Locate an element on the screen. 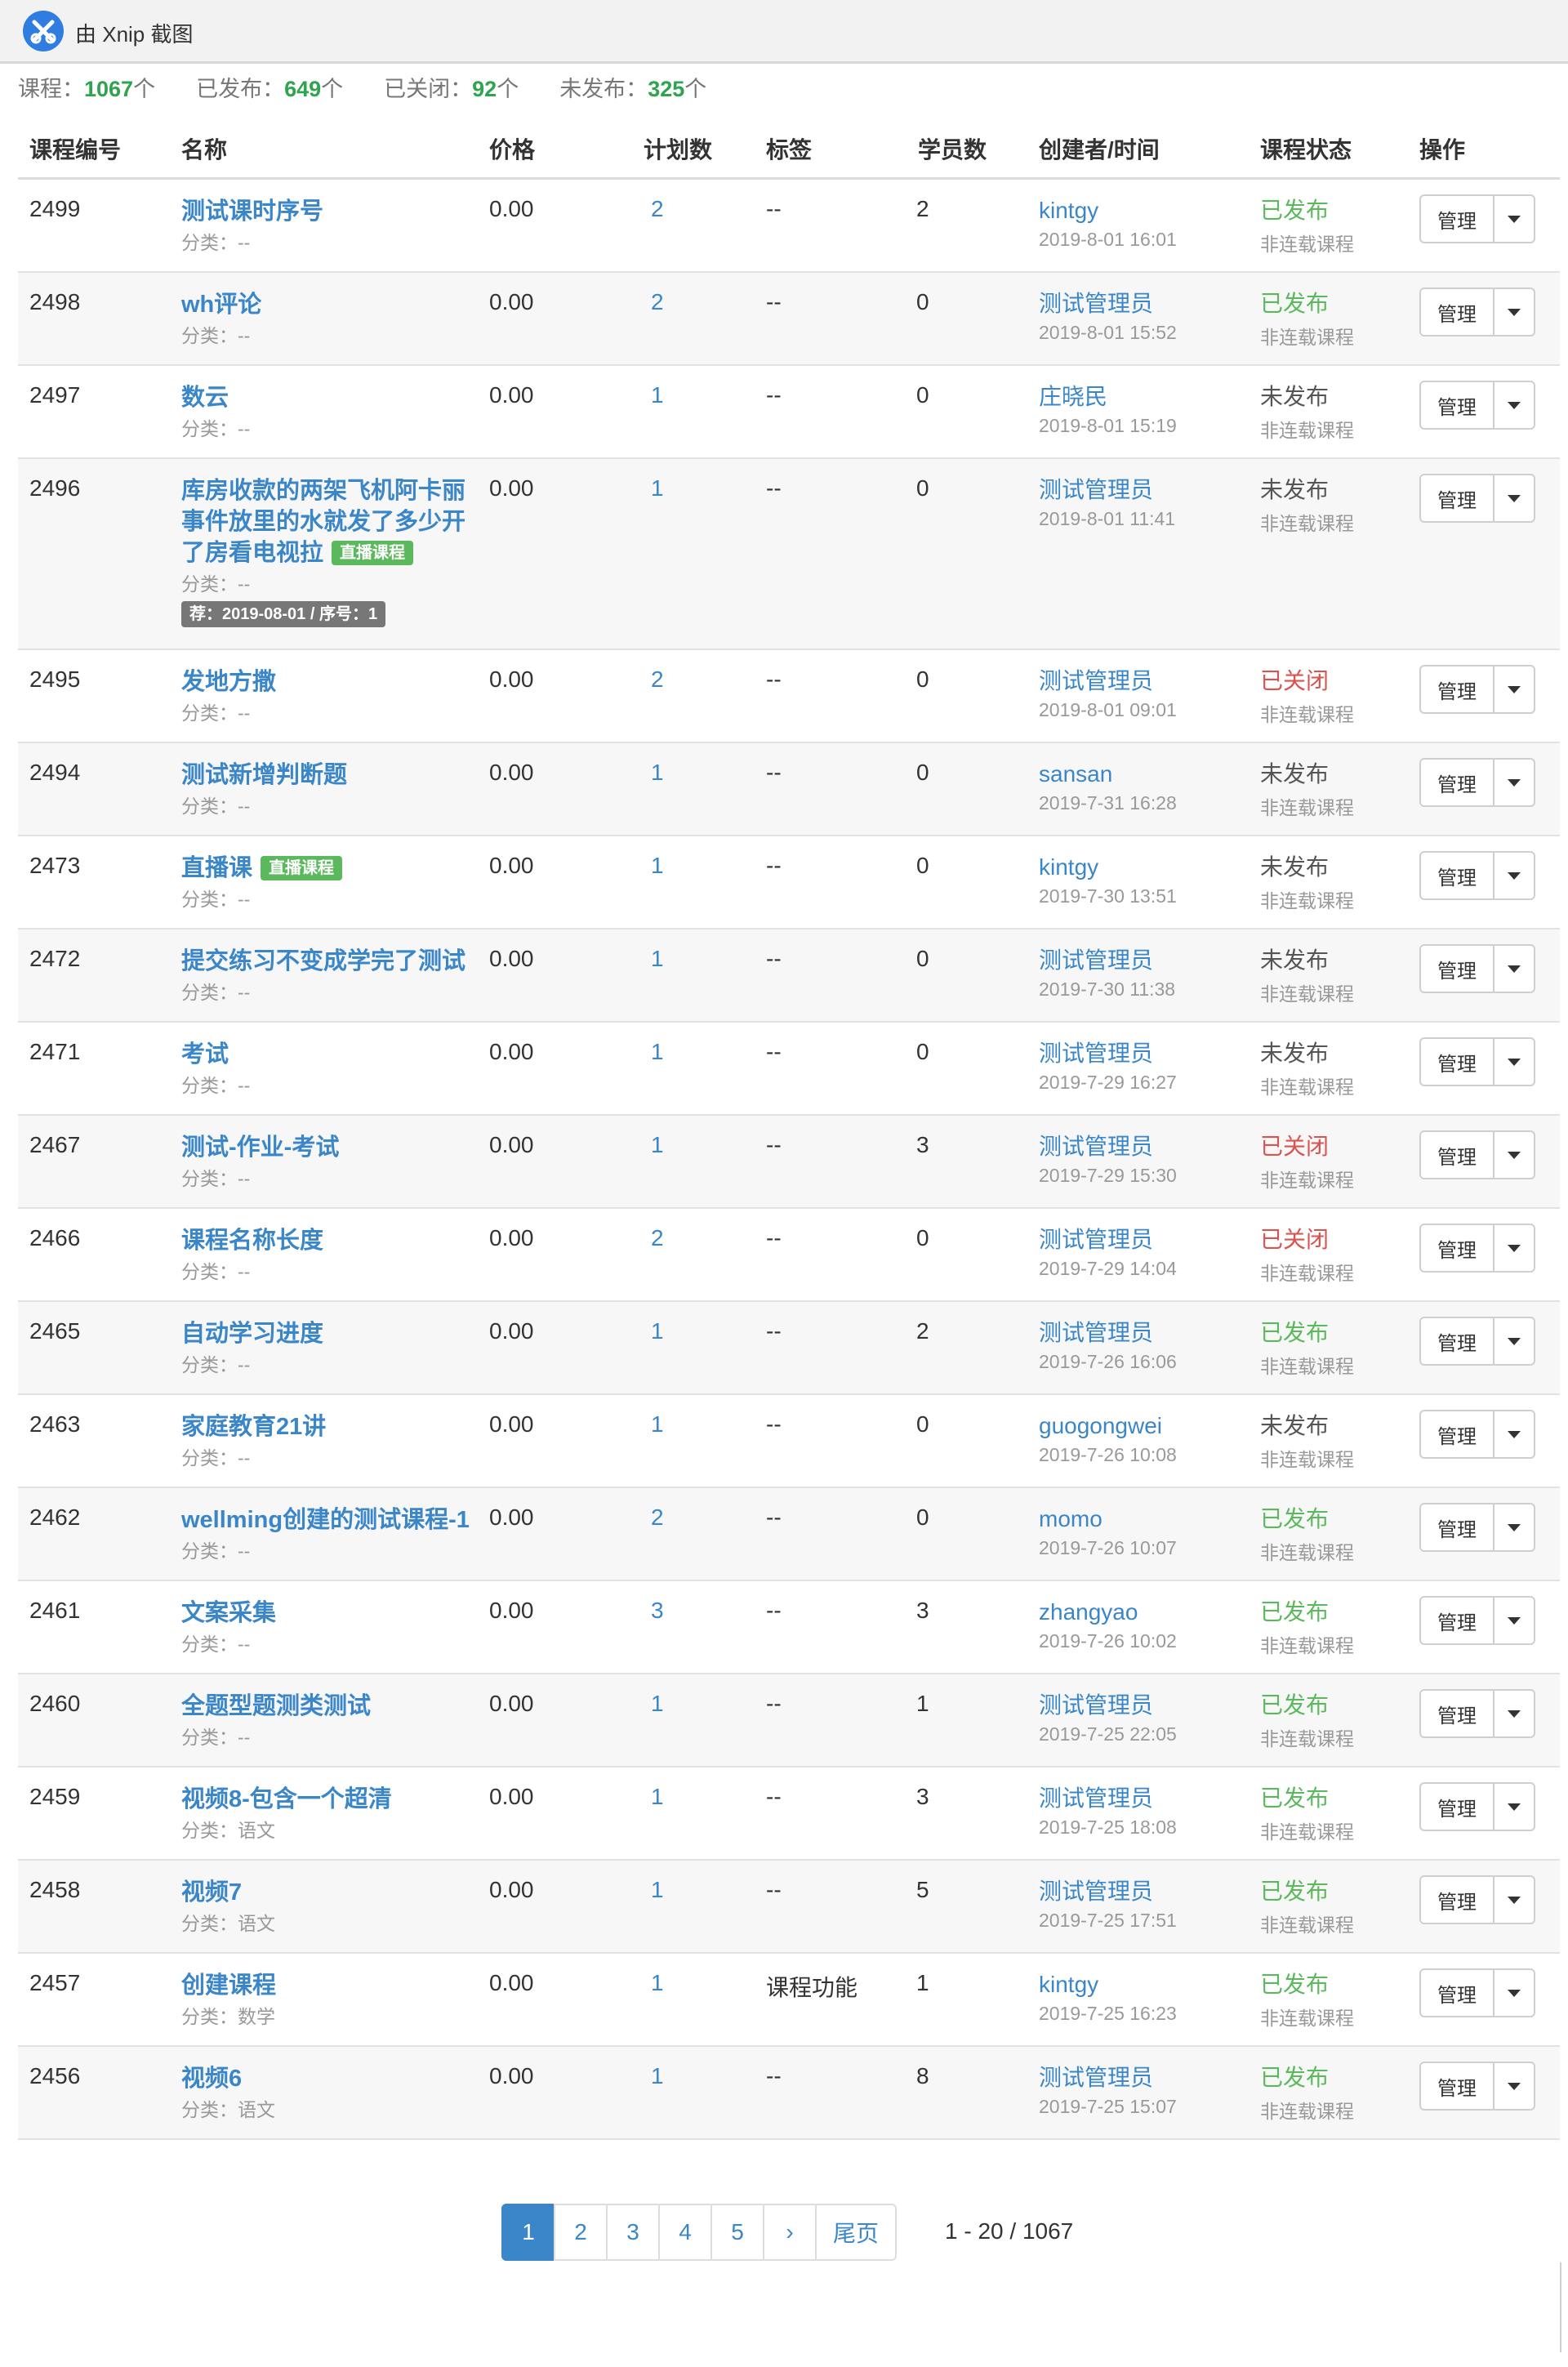 Image resolution: width=1568 pixels, height=2367 pixels. course-name-link: 课程名称长度 is located at coordinates (252, 1241).